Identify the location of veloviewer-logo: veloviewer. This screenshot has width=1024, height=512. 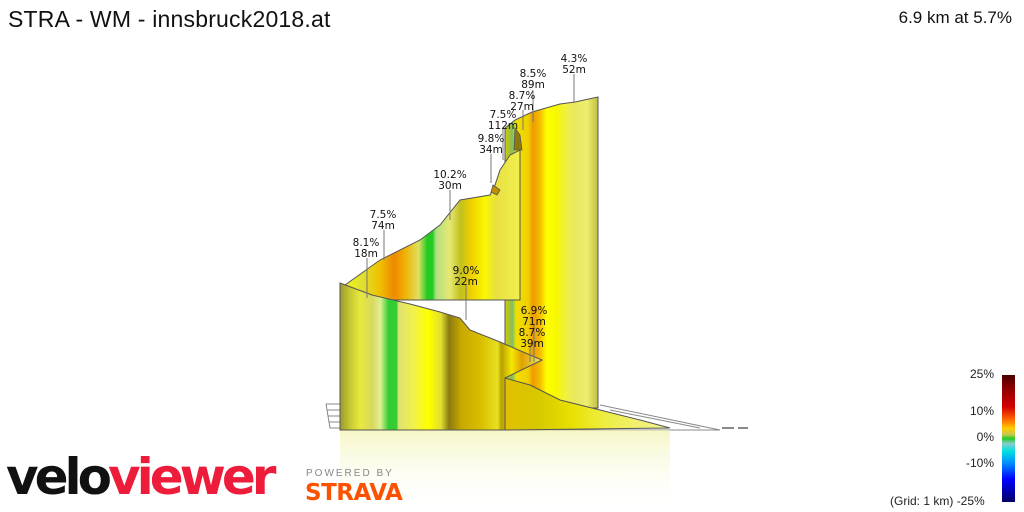
(141, 477).